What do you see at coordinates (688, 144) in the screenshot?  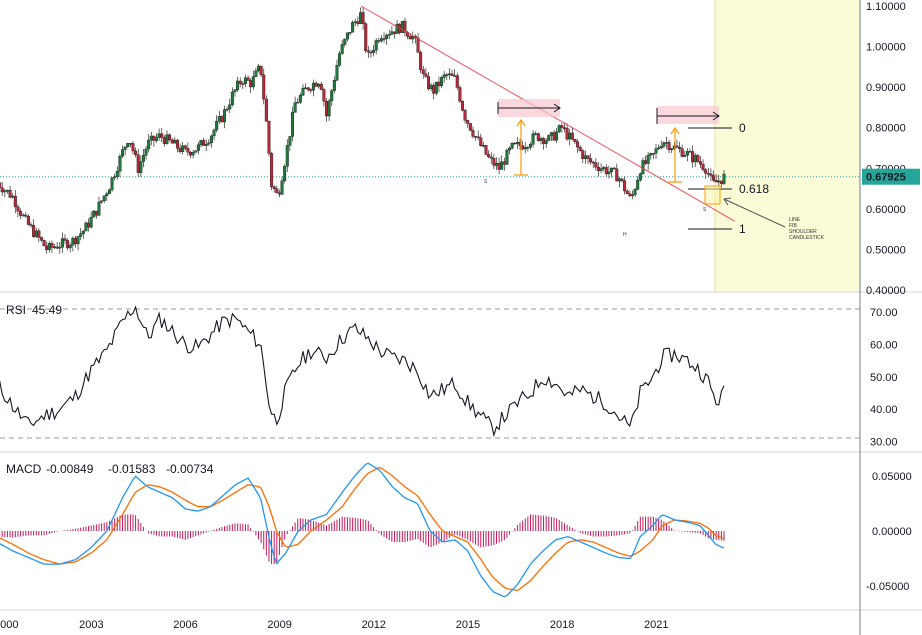 I see `measure-tool-right` at bounding box center [688, 144].